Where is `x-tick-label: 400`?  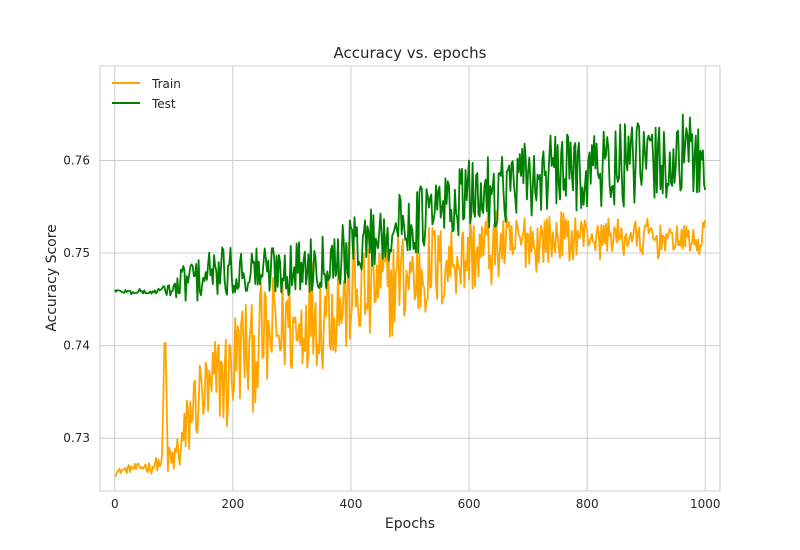
x-tick-label: 400 is located at coordinates (350, 504).